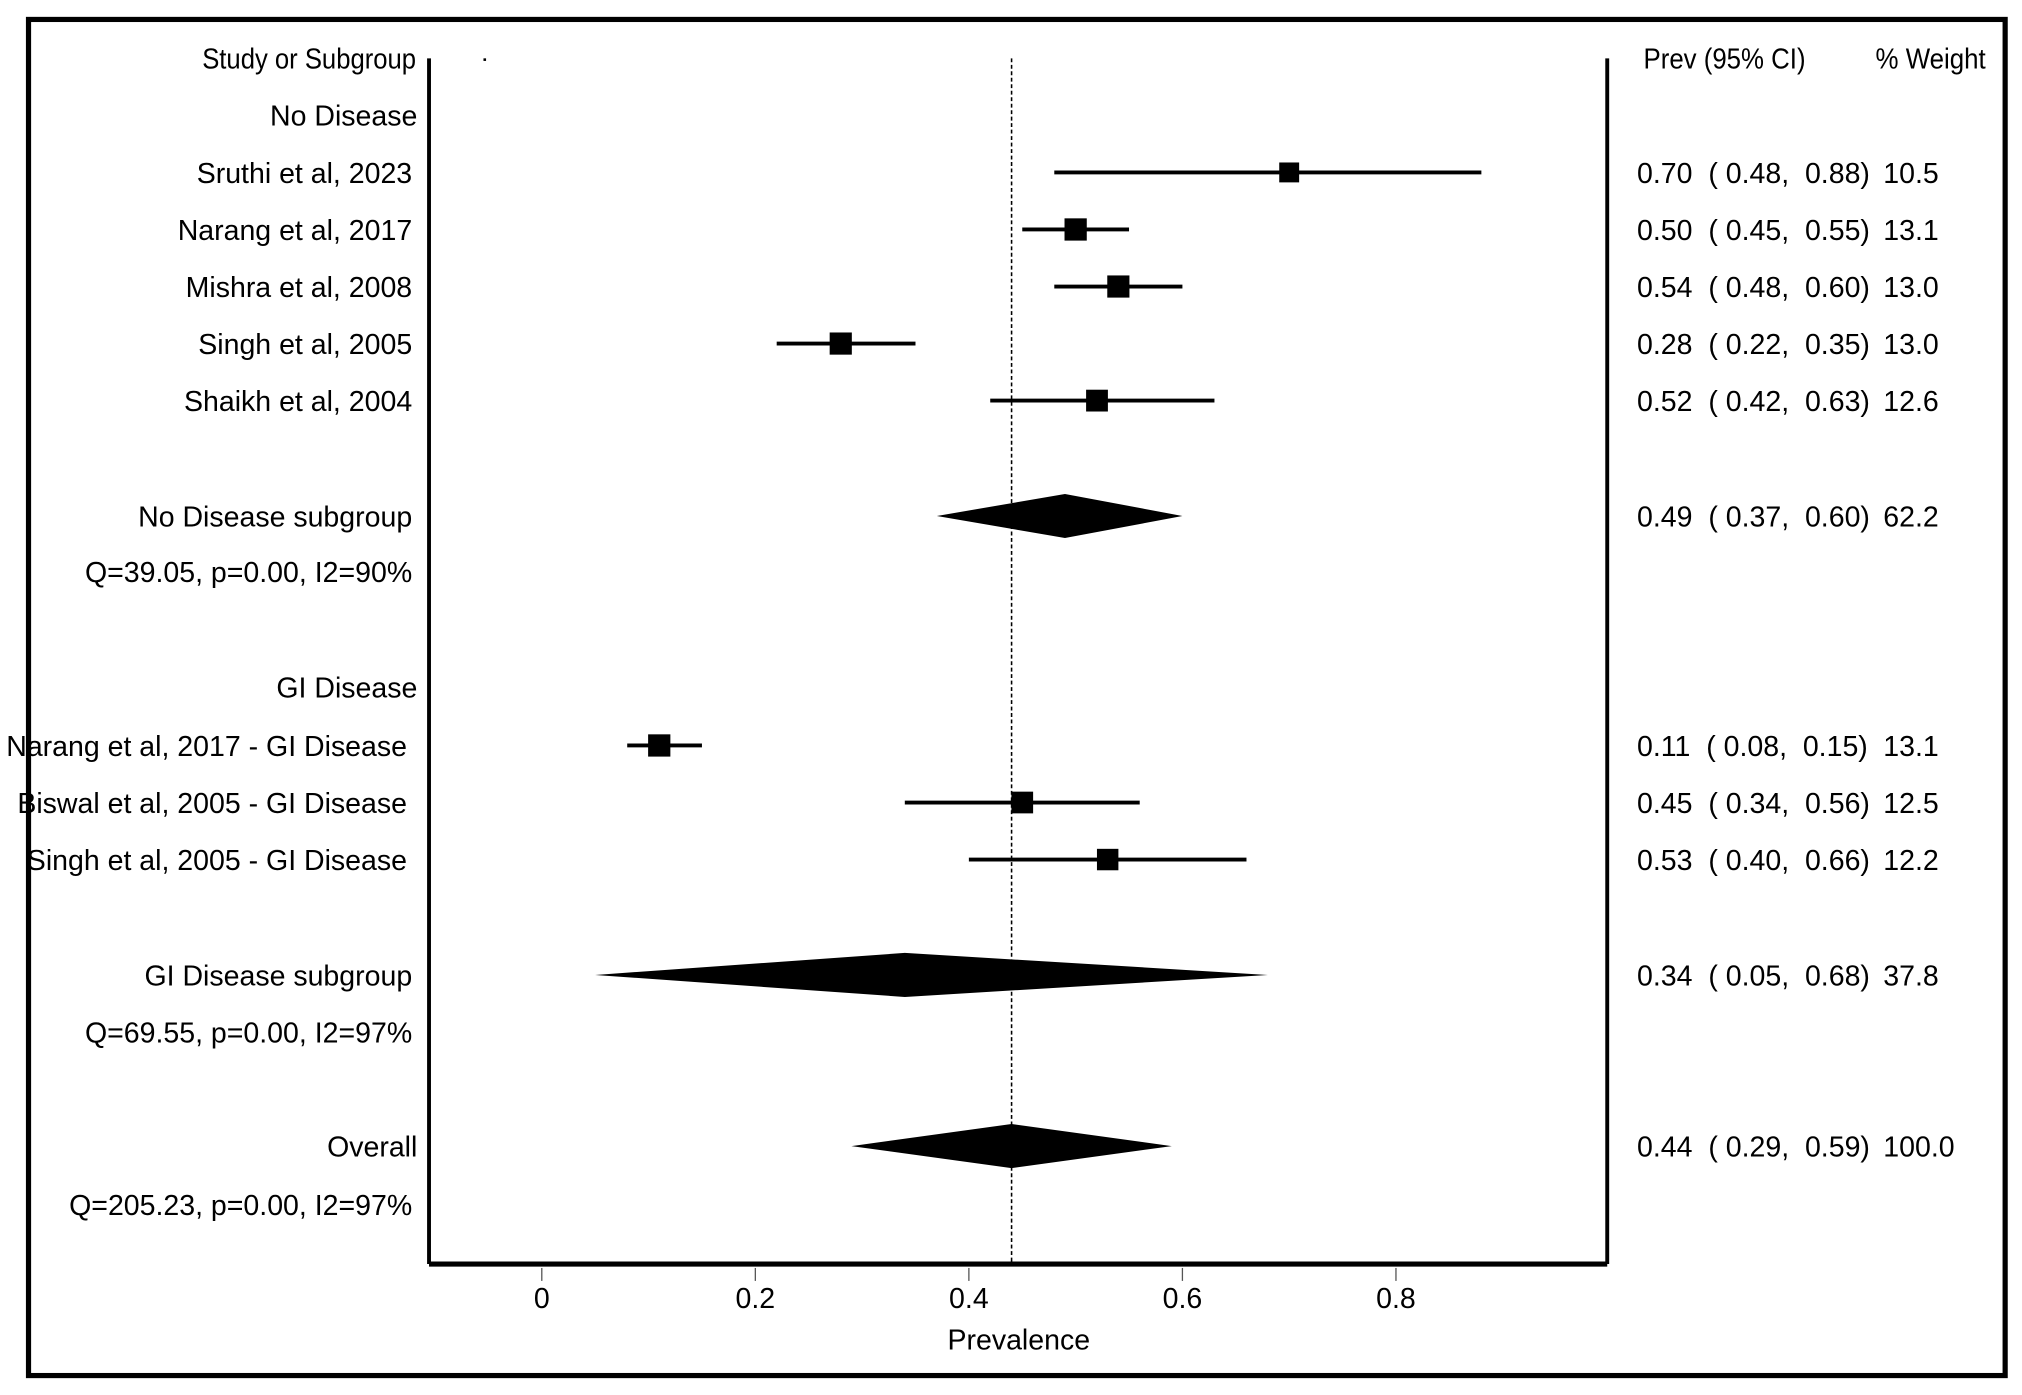 The width and height of the screenshot is (2022, 1395). I want to click on estimate-ci-text: 0.70 ( 0.48, 0.88), so click(1753, 174).